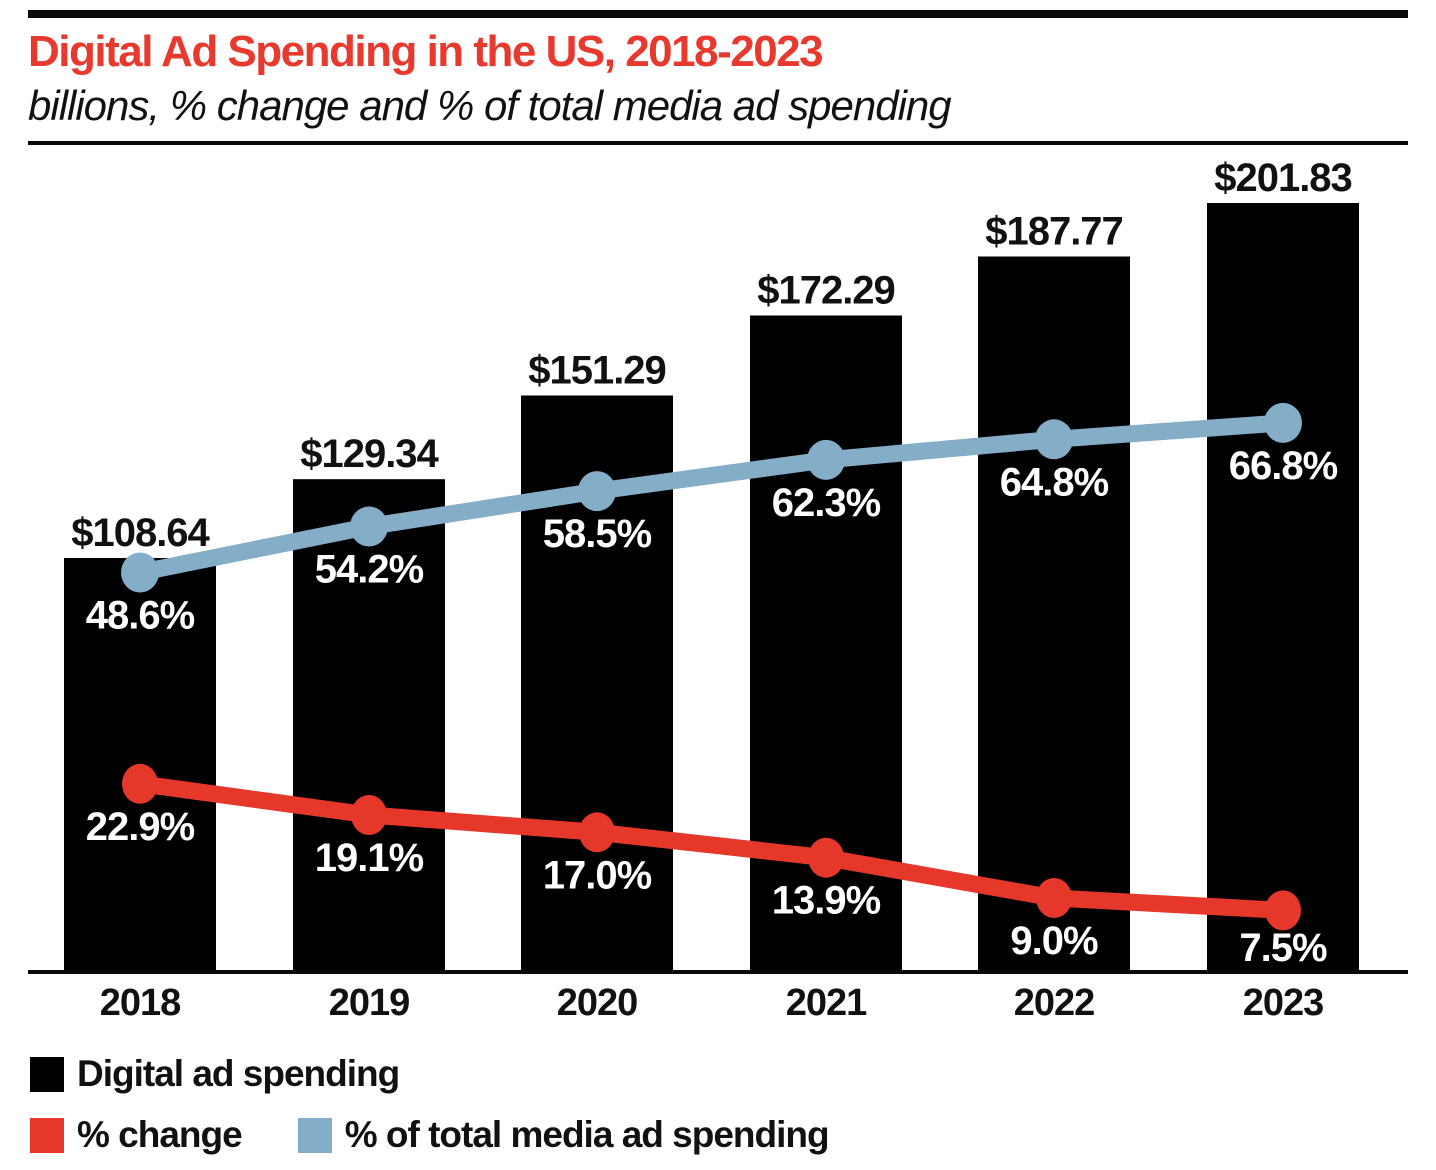 This screenshot has height=1170, width=1436. What do you see at coordinates (1283, 587) in the screenshot?
I see `bar-2023` at bounding box center [1283, 587].